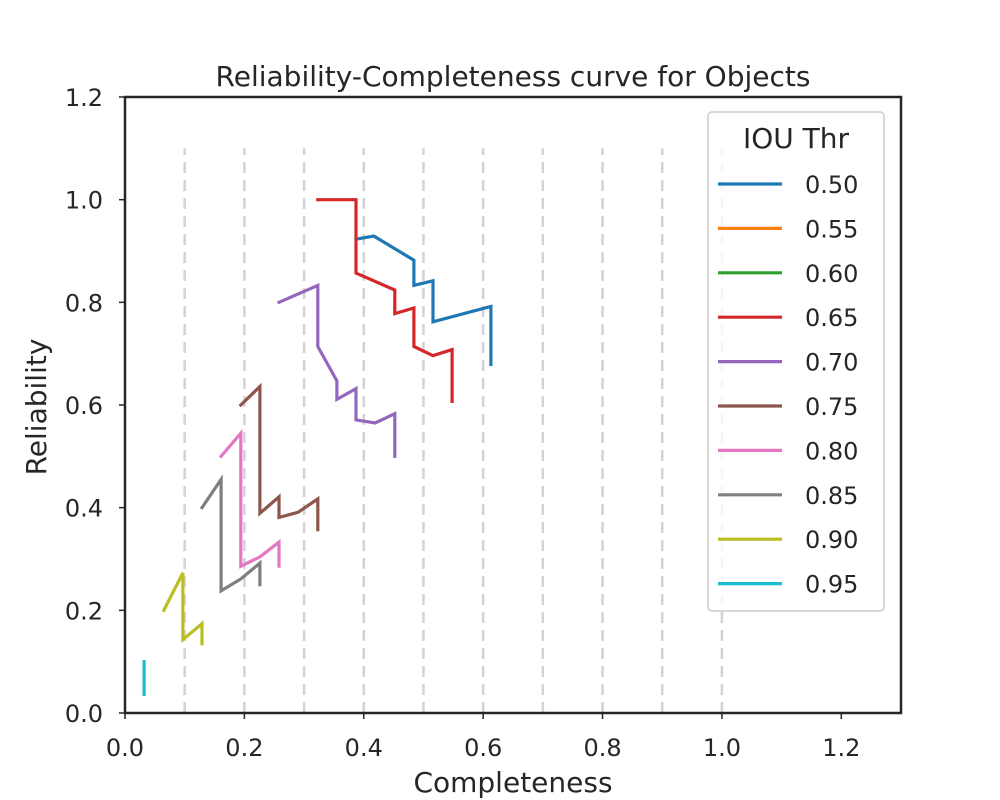  Describe the element at coordinates (364, 748) in the screenshot. I see `x-tick-label: 0.4` at that location.